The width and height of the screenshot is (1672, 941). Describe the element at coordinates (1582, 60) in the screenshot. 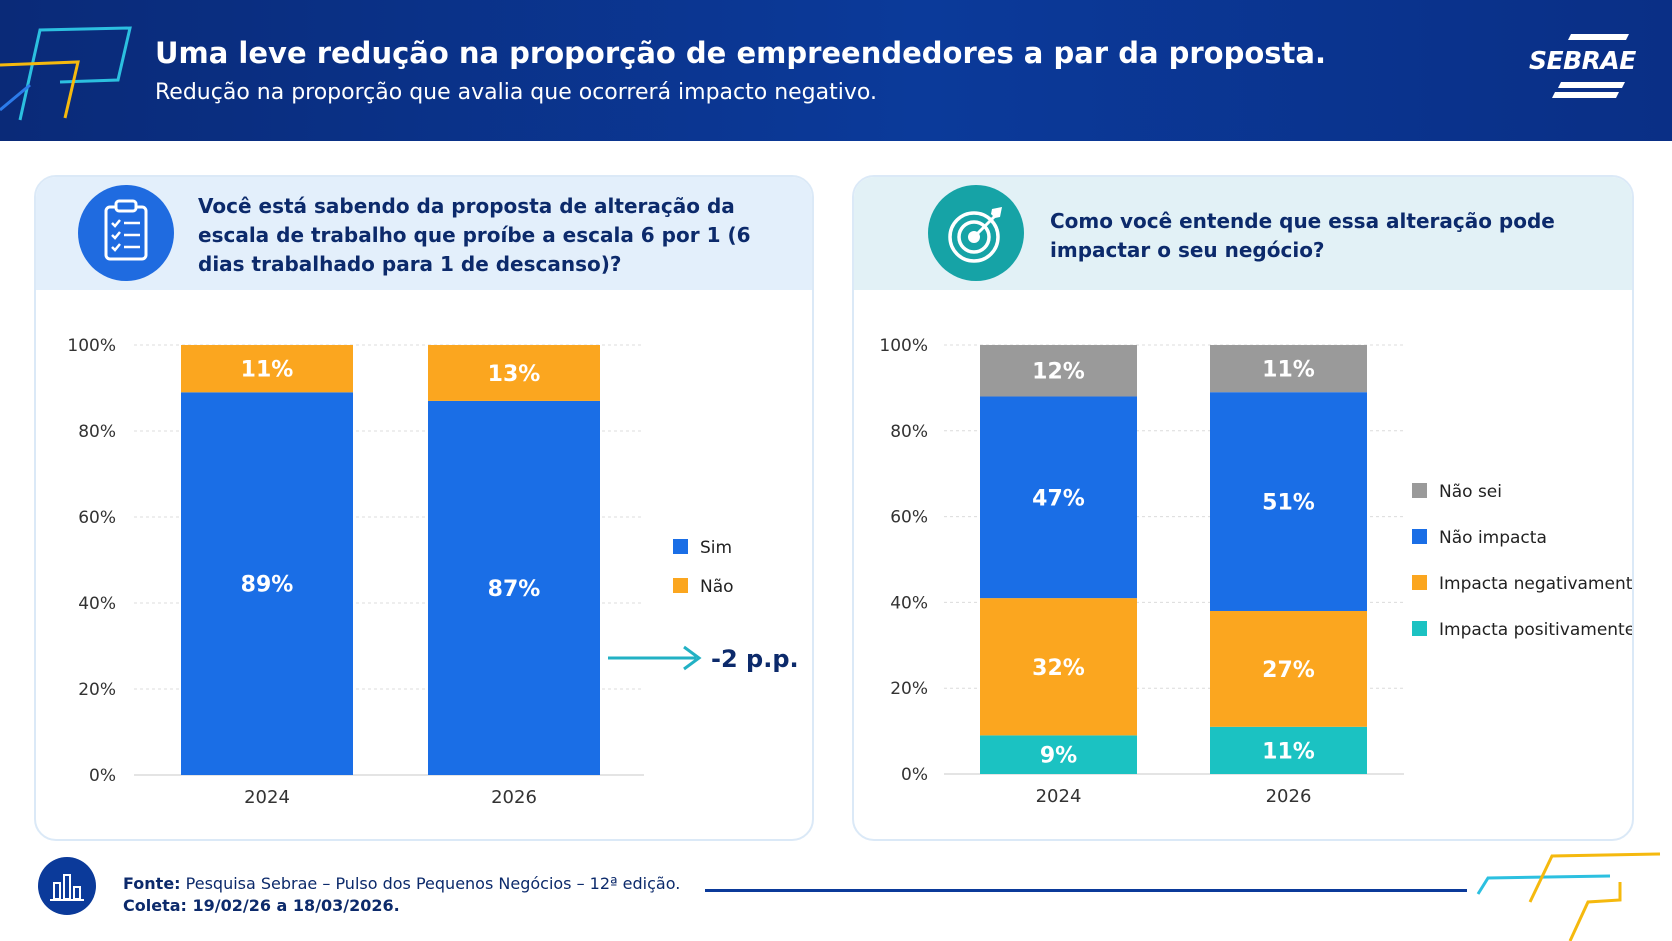

I see `sebrae-logo: SEBRAE` at that location.